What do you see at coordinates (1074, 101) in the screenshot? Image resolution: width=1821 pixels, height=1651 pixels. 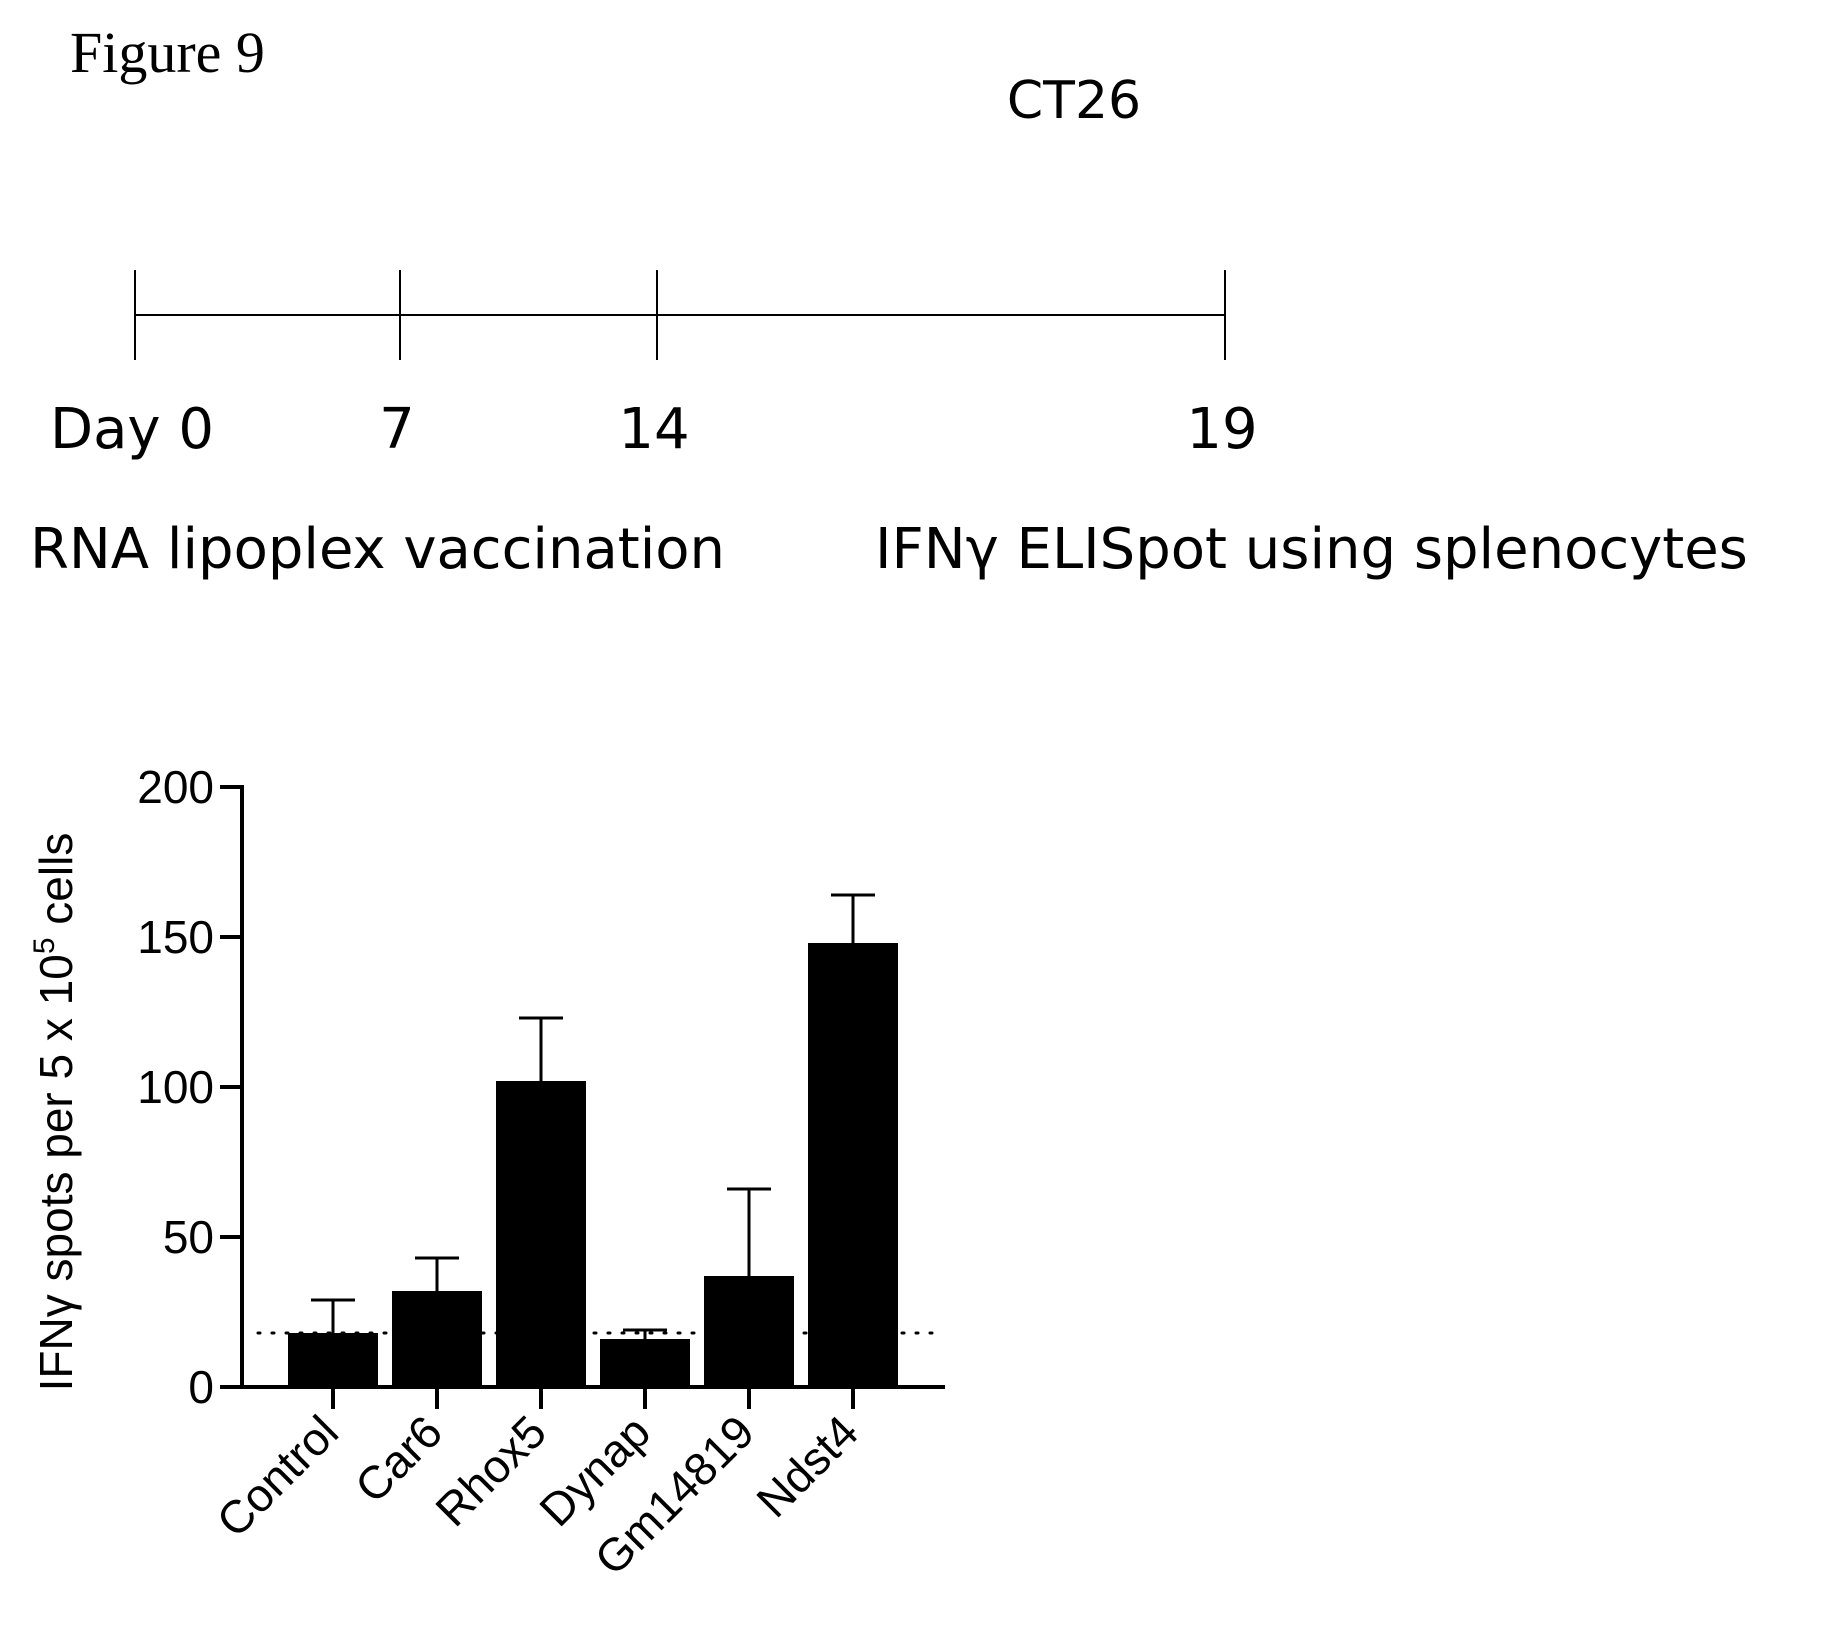 I see `model-label: CT26` at bounding box center [1074, 101].